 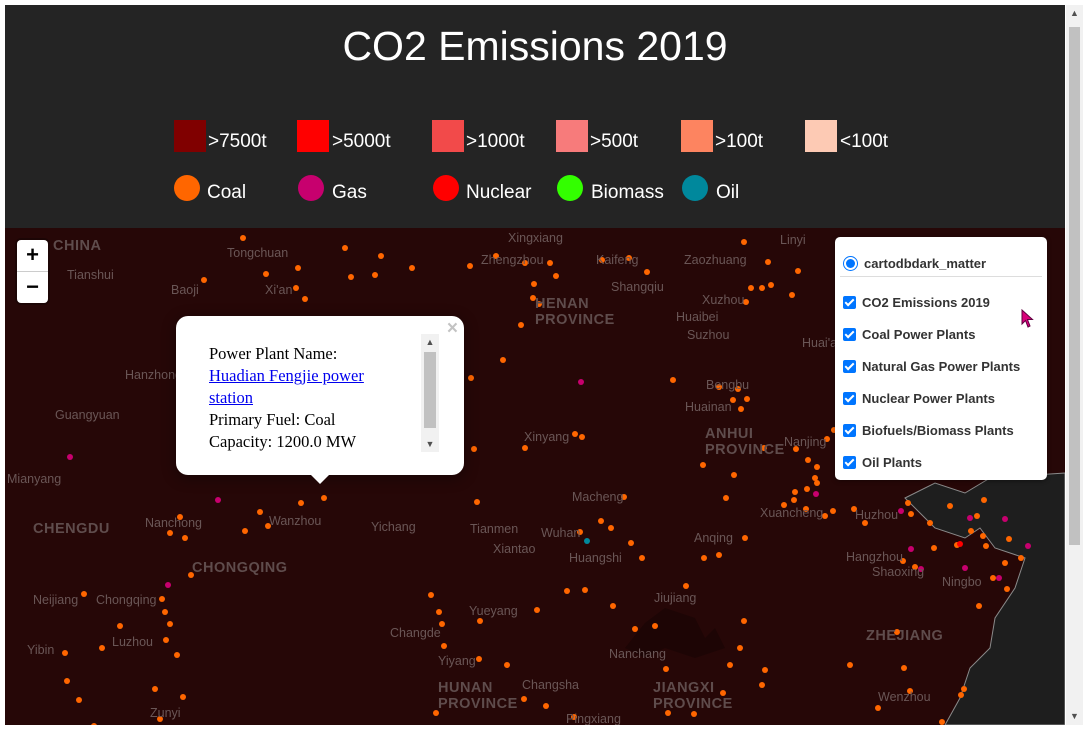 I want to click on scroll-down-icon: ▼, so click(x=1074, y=716).